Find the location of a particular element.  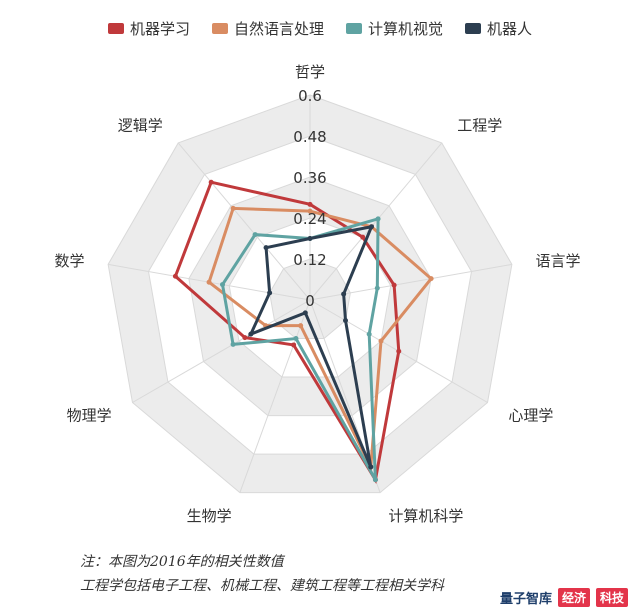

watermark-badge-1: 经济 is located at coordinates (573, 597).